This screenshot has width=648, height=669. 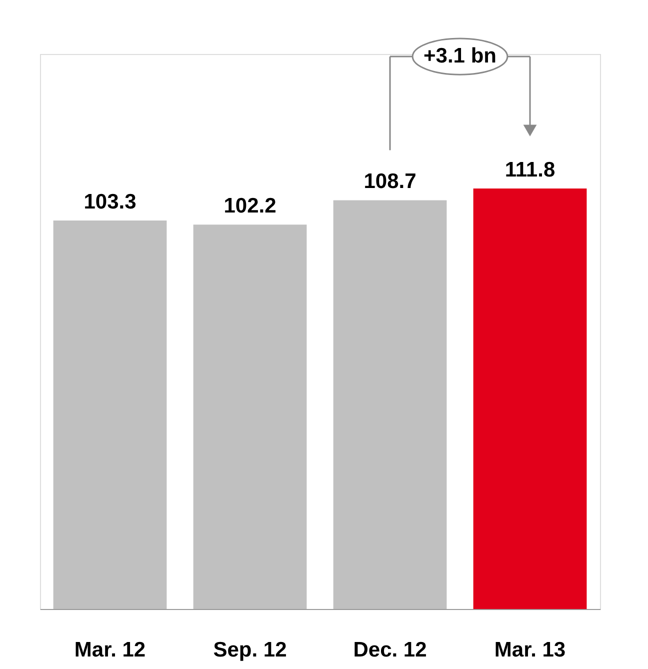 I want to click on text: +3.1 bn, so click(x=460, y=56).